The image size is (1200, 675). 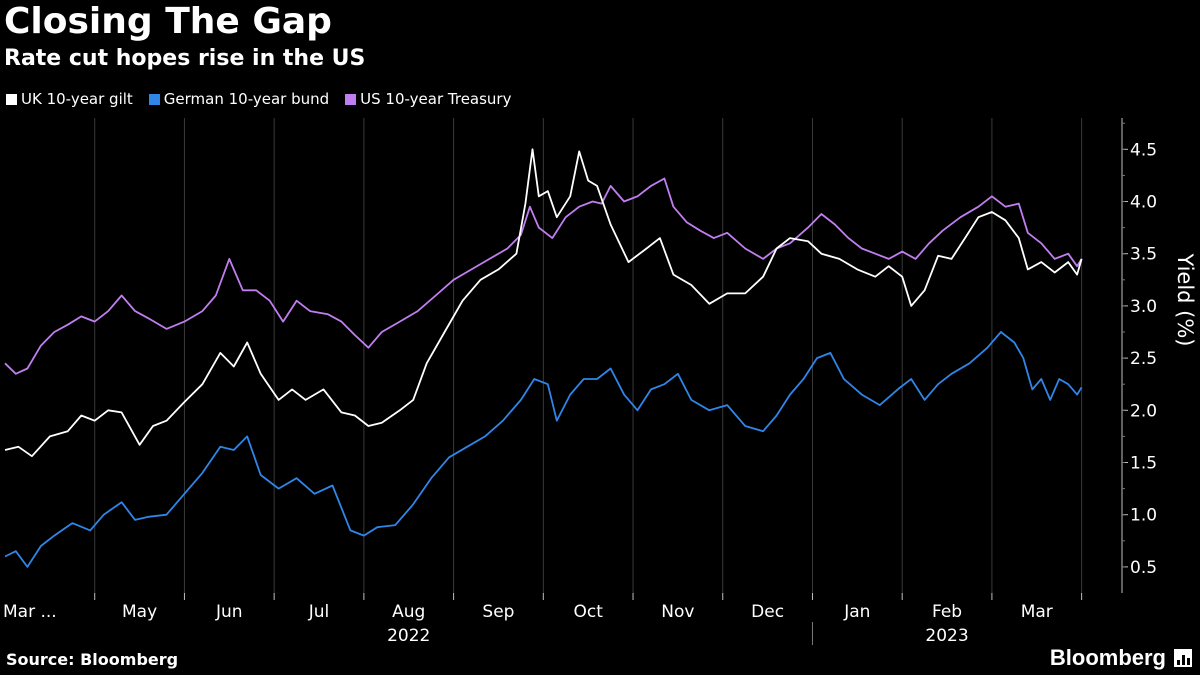 I want to click on y-tick-label: 3.5, so click(x=1143, y=255).